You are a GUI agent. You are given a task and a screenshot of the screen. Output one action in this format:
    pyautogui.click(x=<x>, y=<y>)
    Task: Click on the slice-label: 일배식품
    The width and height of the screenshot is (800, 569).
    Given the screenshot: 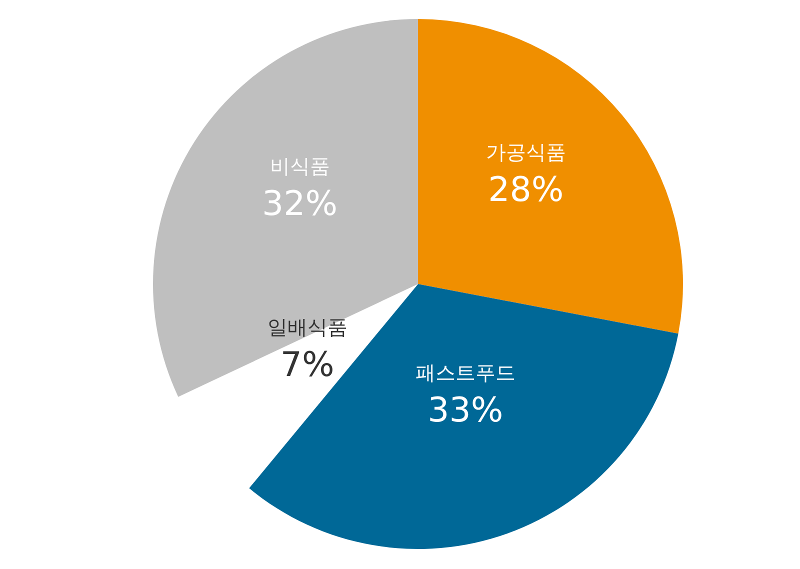 What is the action you would take?
    pyautogui.click(x=307, y=326)
    